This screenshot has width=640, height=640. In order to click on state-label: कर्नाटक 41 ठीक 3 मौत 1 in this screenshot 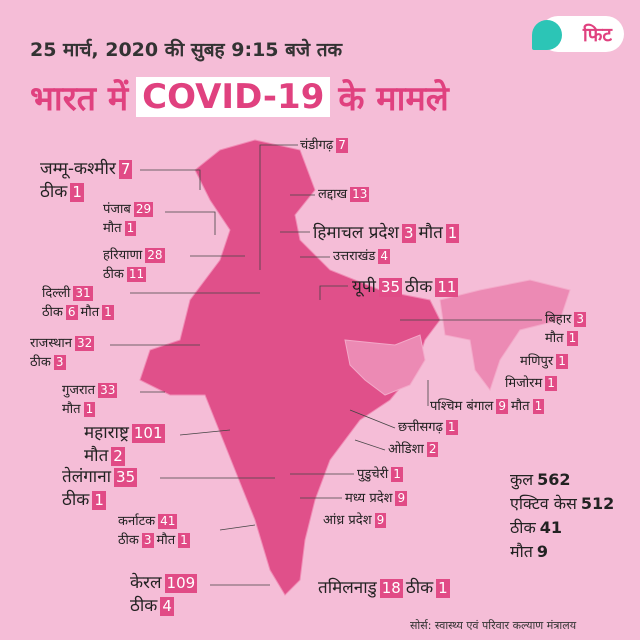, I will do `click(154, 531)`.